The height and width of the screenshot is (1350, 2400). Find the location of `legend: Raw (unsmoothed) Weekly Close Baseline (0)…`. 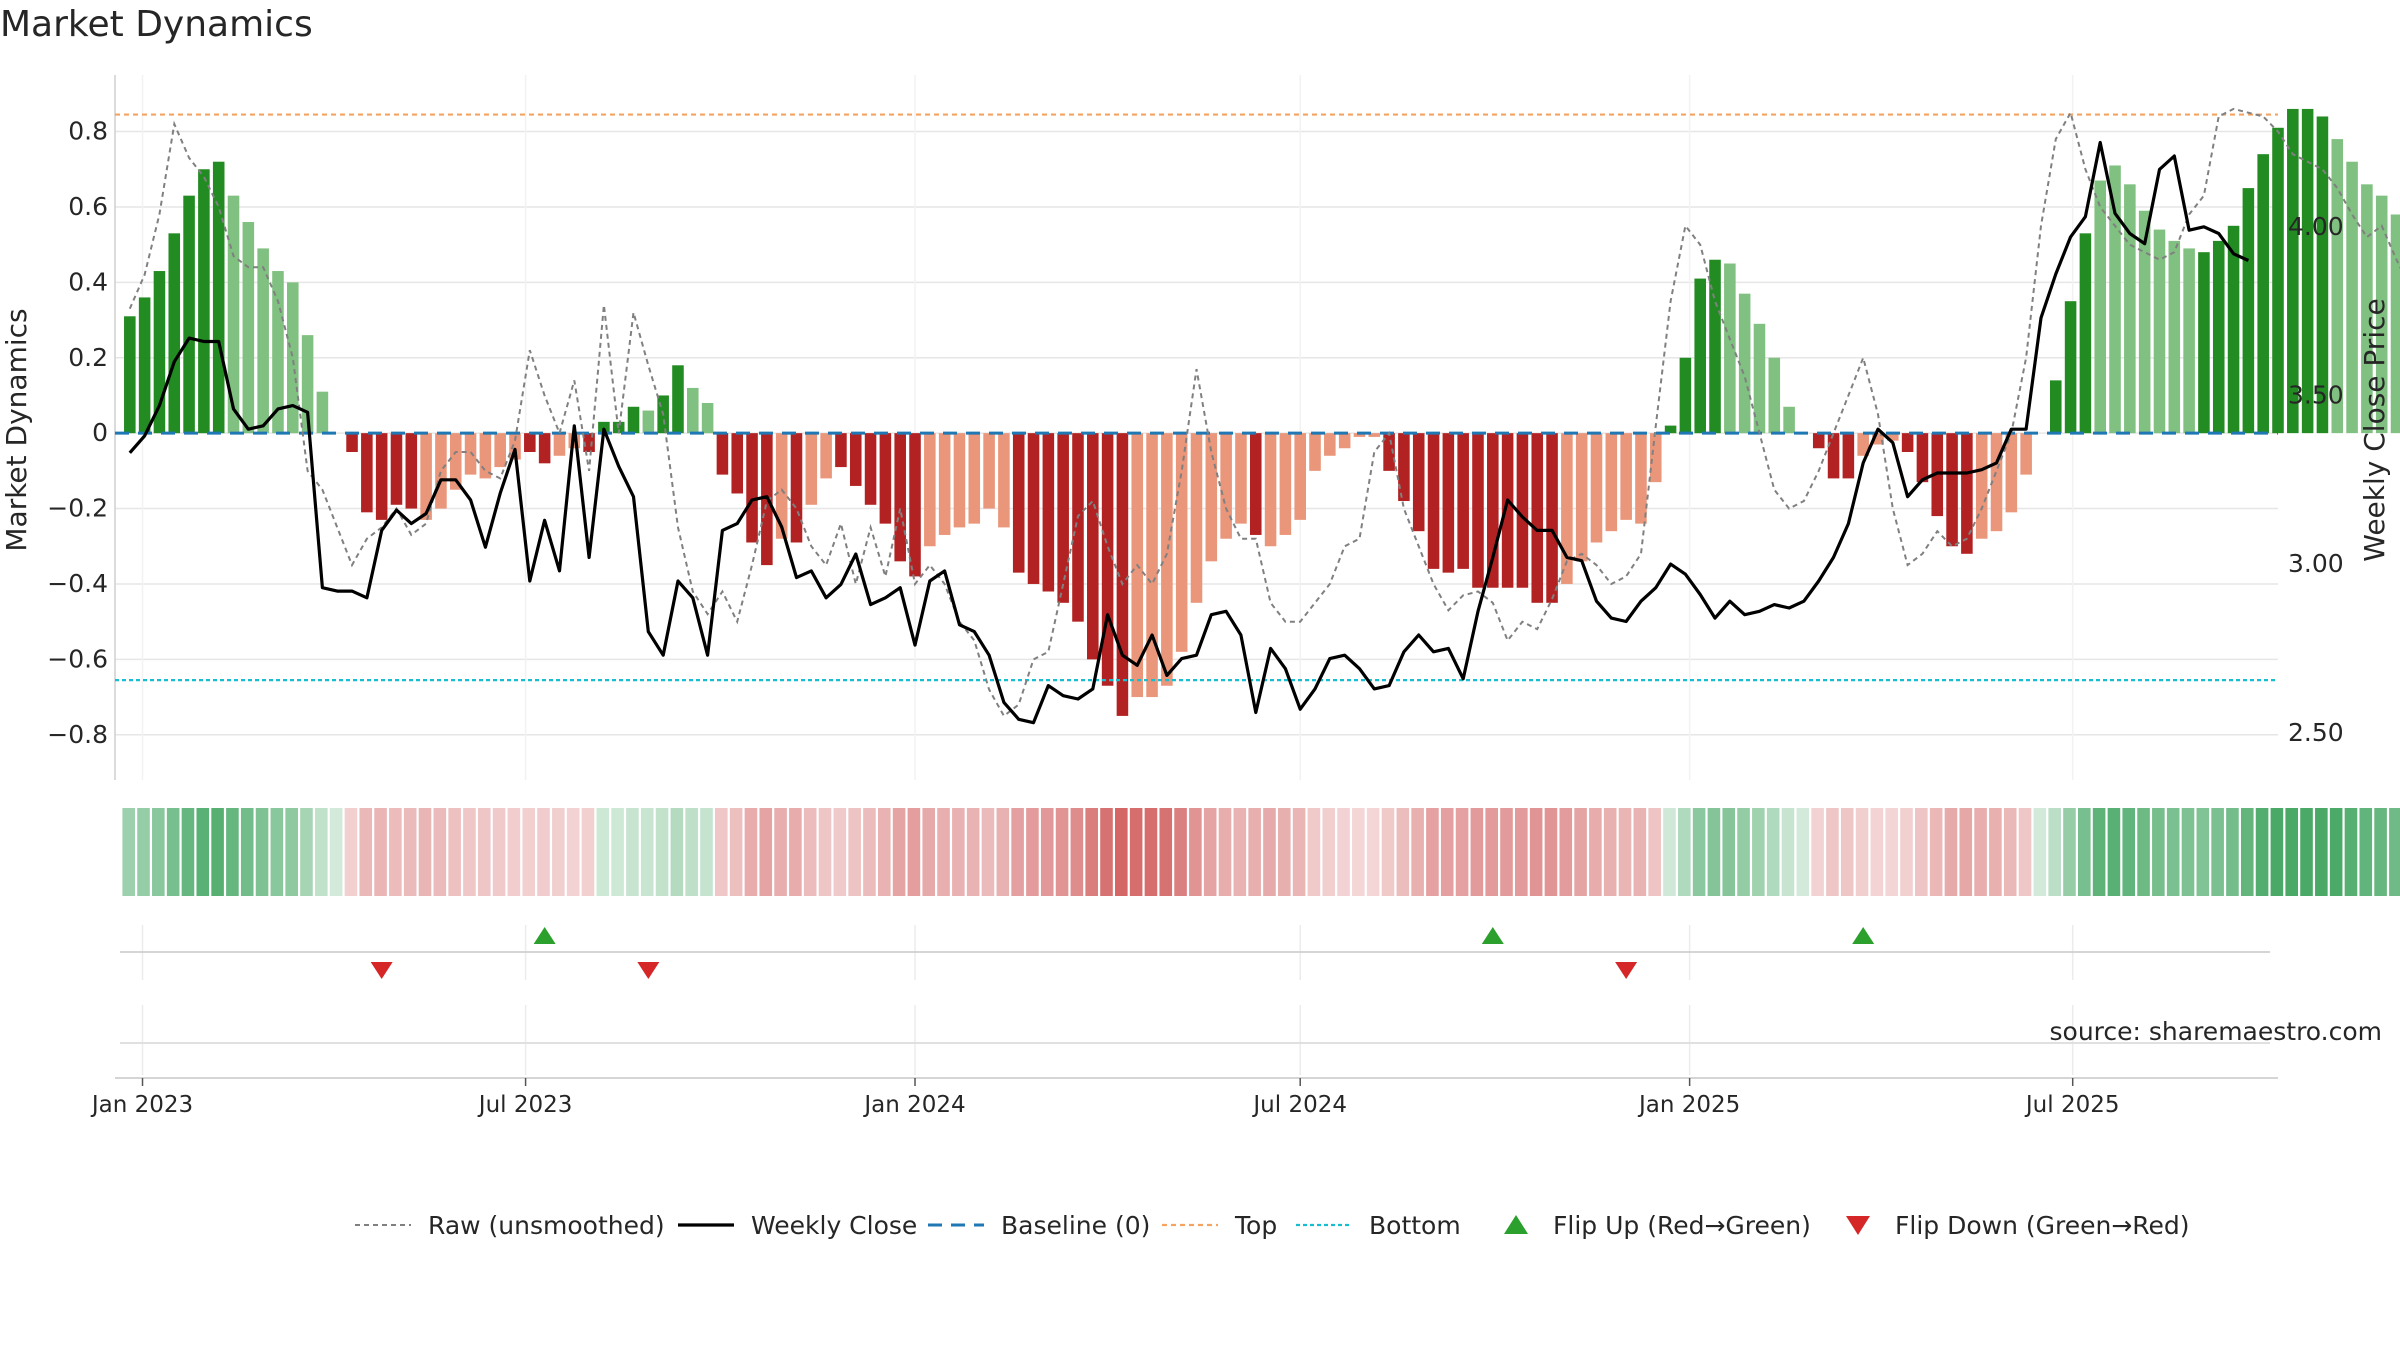

legend: Raw (unsmoothed) Weekly Close Baseline (0)… is located at coordinates (1272, 1225).